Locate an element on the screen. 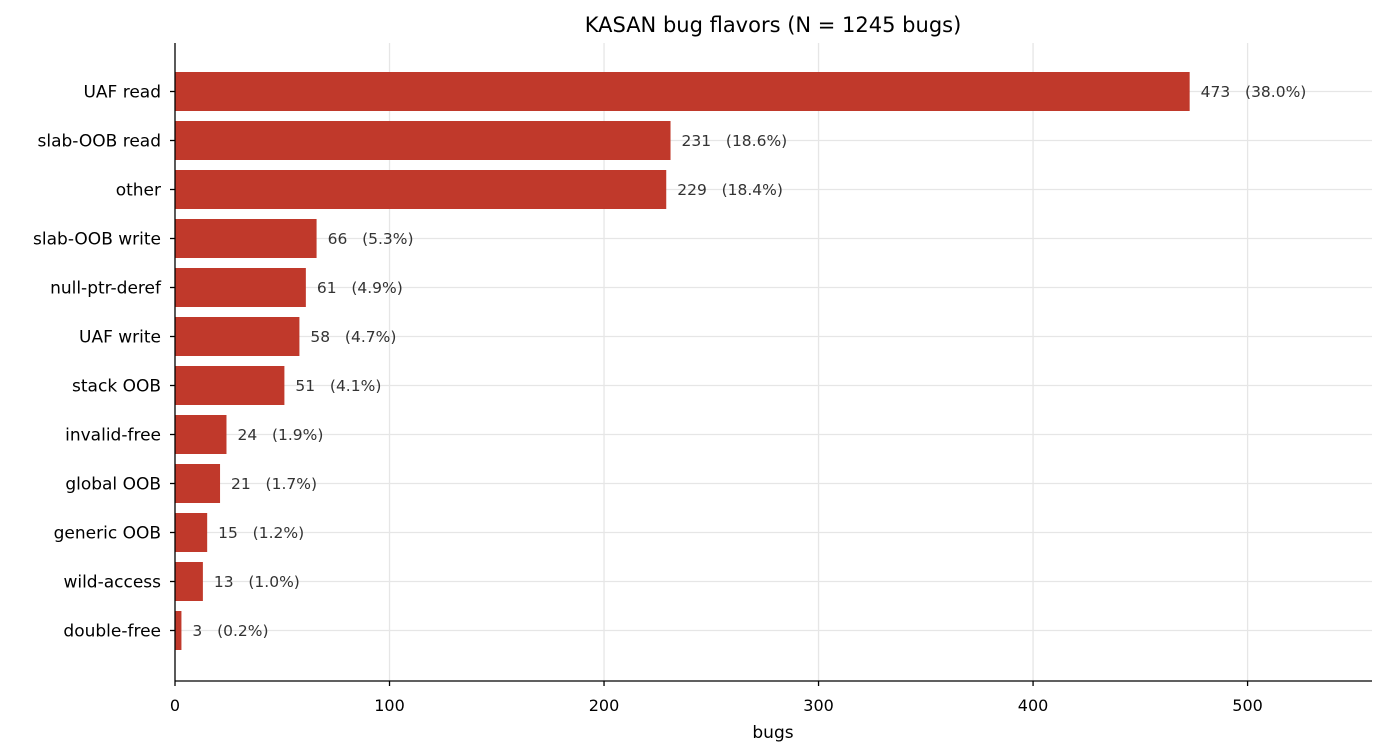 This screenshot has width=1386, height=755. y-tick-label: null-ptr-deref is located at coordinates (106, 289).